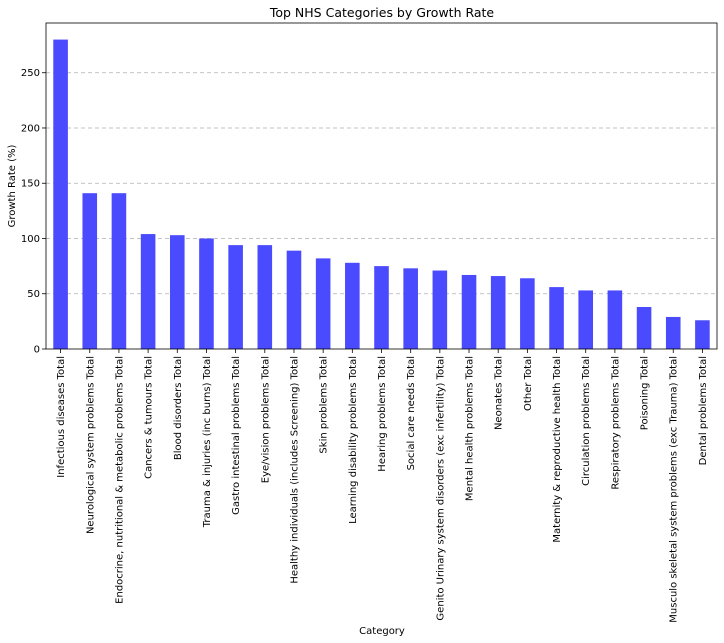  I want to click on x-tick-label: Blood disorders Total, so click(178, 408).